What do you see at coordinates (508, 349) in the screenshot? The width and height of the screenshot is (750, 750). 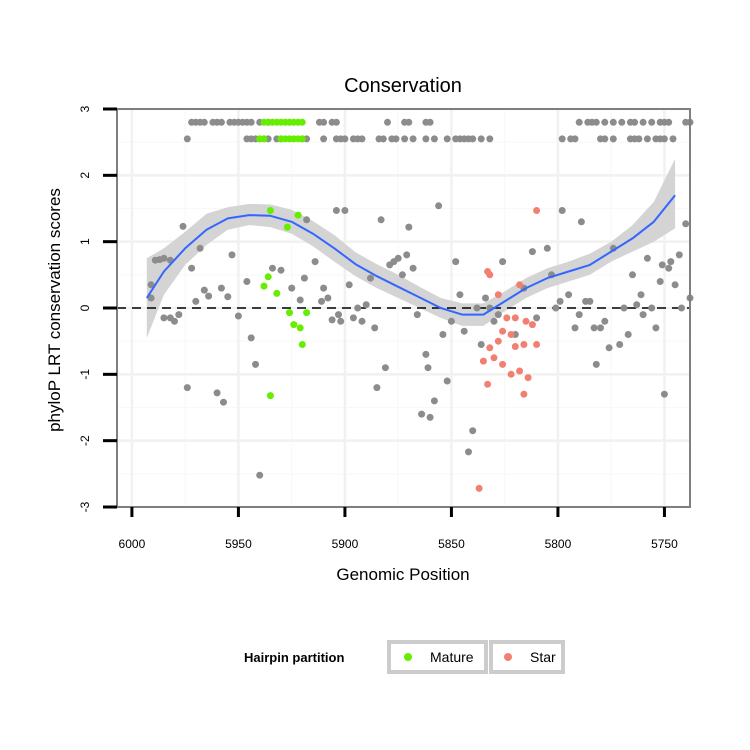 I see `series-star` at bounding box center [508, 349].